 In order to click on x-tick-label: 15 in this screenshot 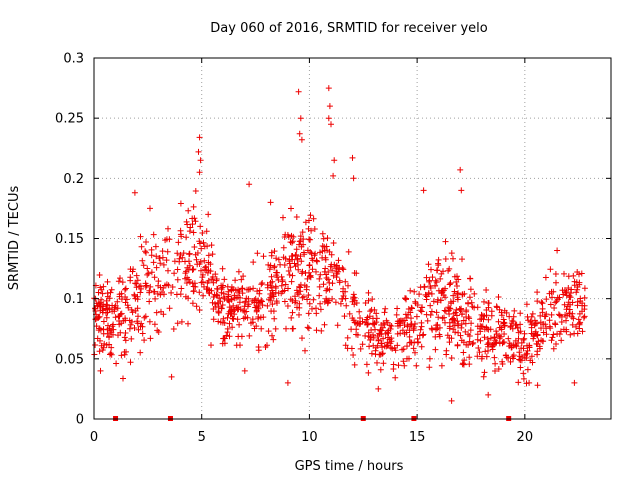, I will do `click(417, 437)`.